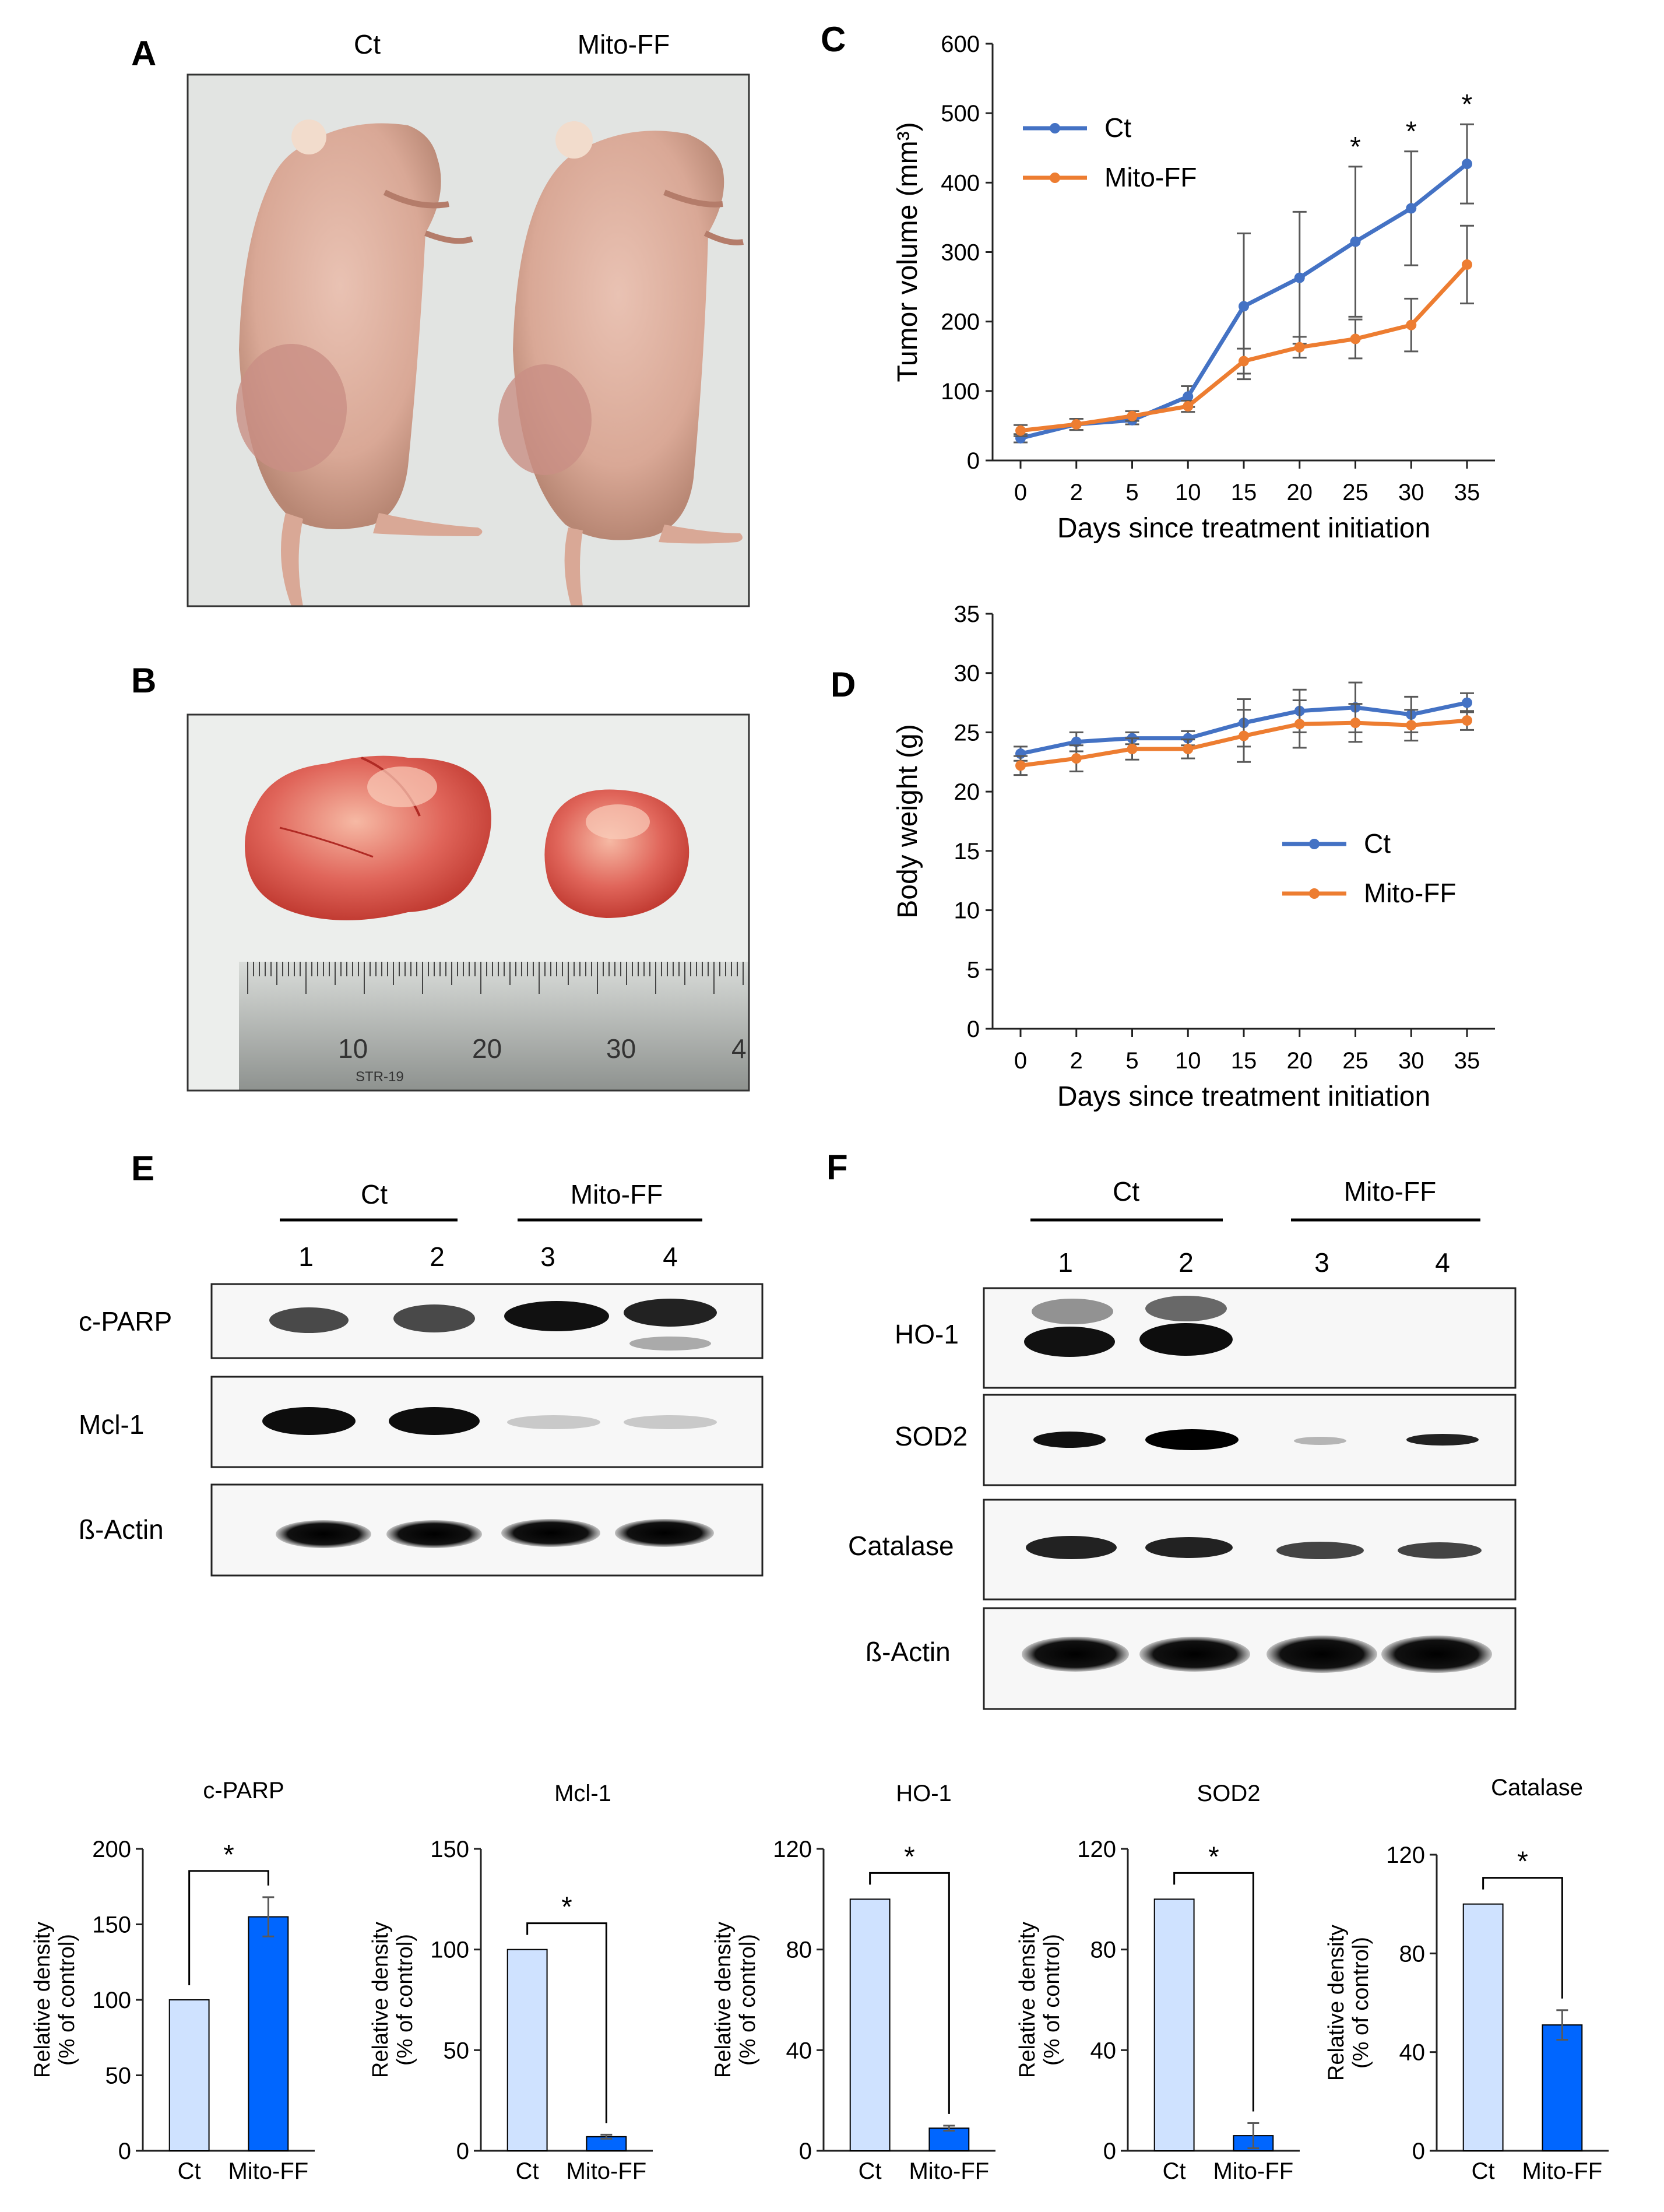 The width and height of the screenshot is (1664, 2212). Describe the element at coordinates (1537, 1788) in the screenshot. I see `bar-chart-title: Catalase` at that location.